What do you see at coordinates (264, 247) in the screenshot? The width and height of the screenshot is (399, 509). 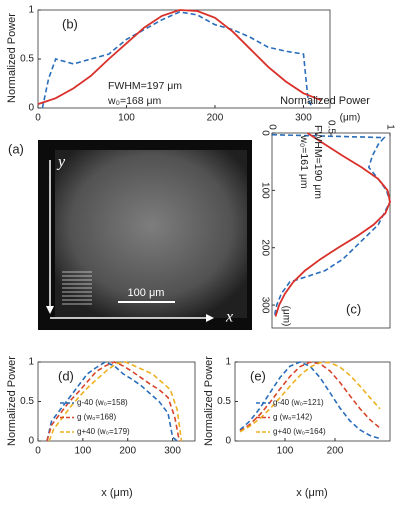 I see `y-tick-label: 200` at bounding box center [264, 247].